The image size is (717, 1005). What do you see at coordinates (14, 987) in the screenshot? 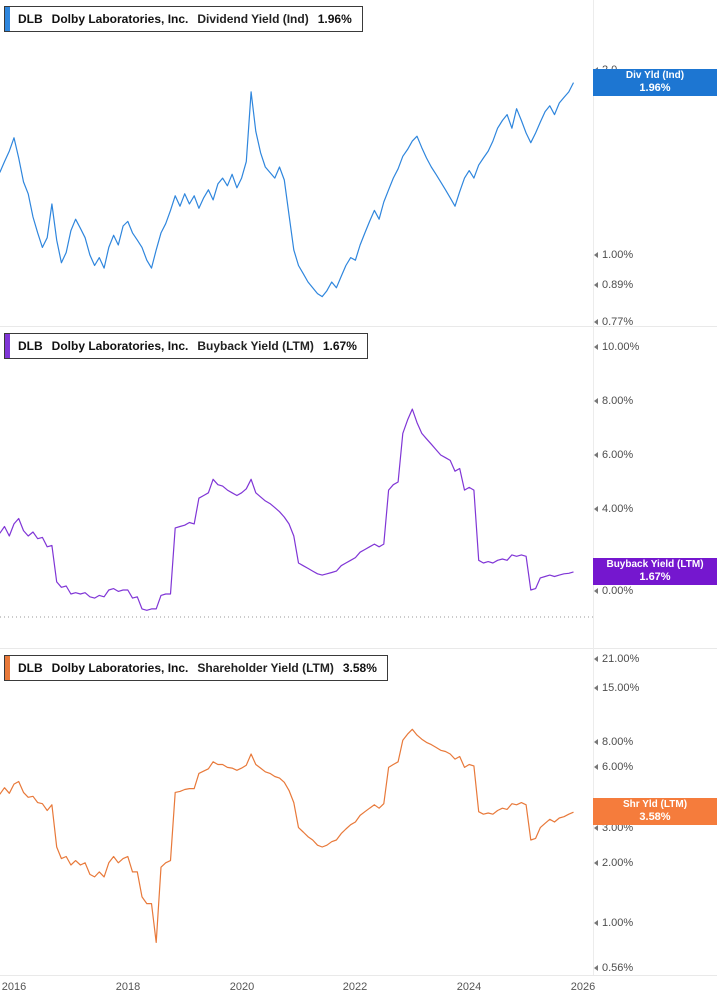
I see `x-tick-text: 2016` at bounding box center [14, 987].